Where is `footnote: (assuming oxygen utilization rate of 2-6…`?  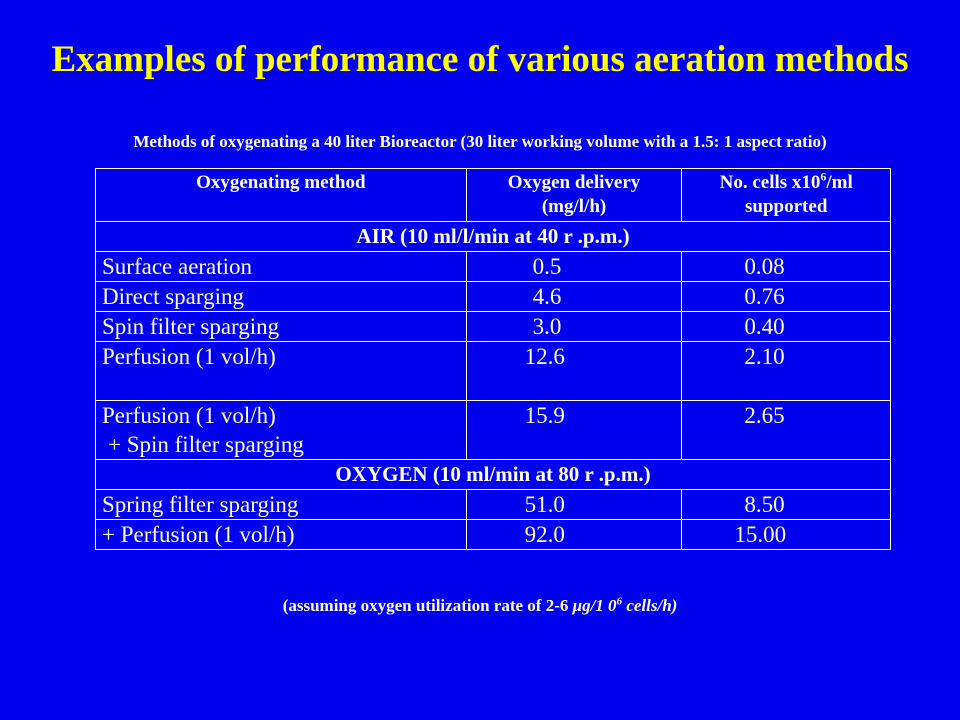 footnote: (assuming oxygen utilization rate of 2-6… is located at coordinates (480, 606).